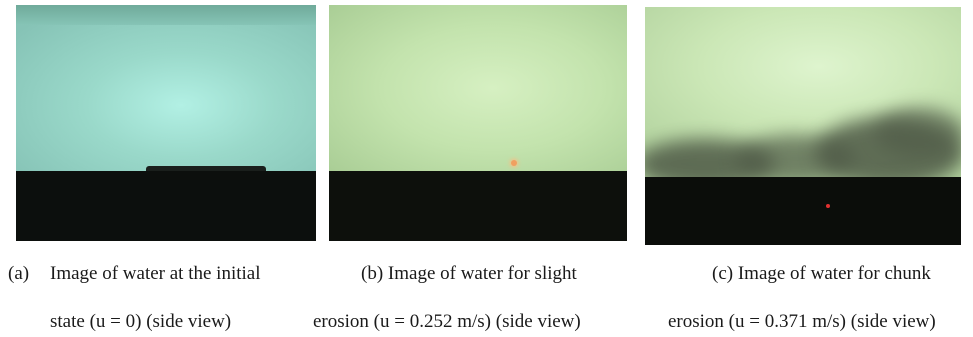 The height and width of the screenshot is (337, 973). What do you see at coordinates (19, 273) in the screenshot?
I see `caption-a-label: (a)` at bounding box center [19, 273].